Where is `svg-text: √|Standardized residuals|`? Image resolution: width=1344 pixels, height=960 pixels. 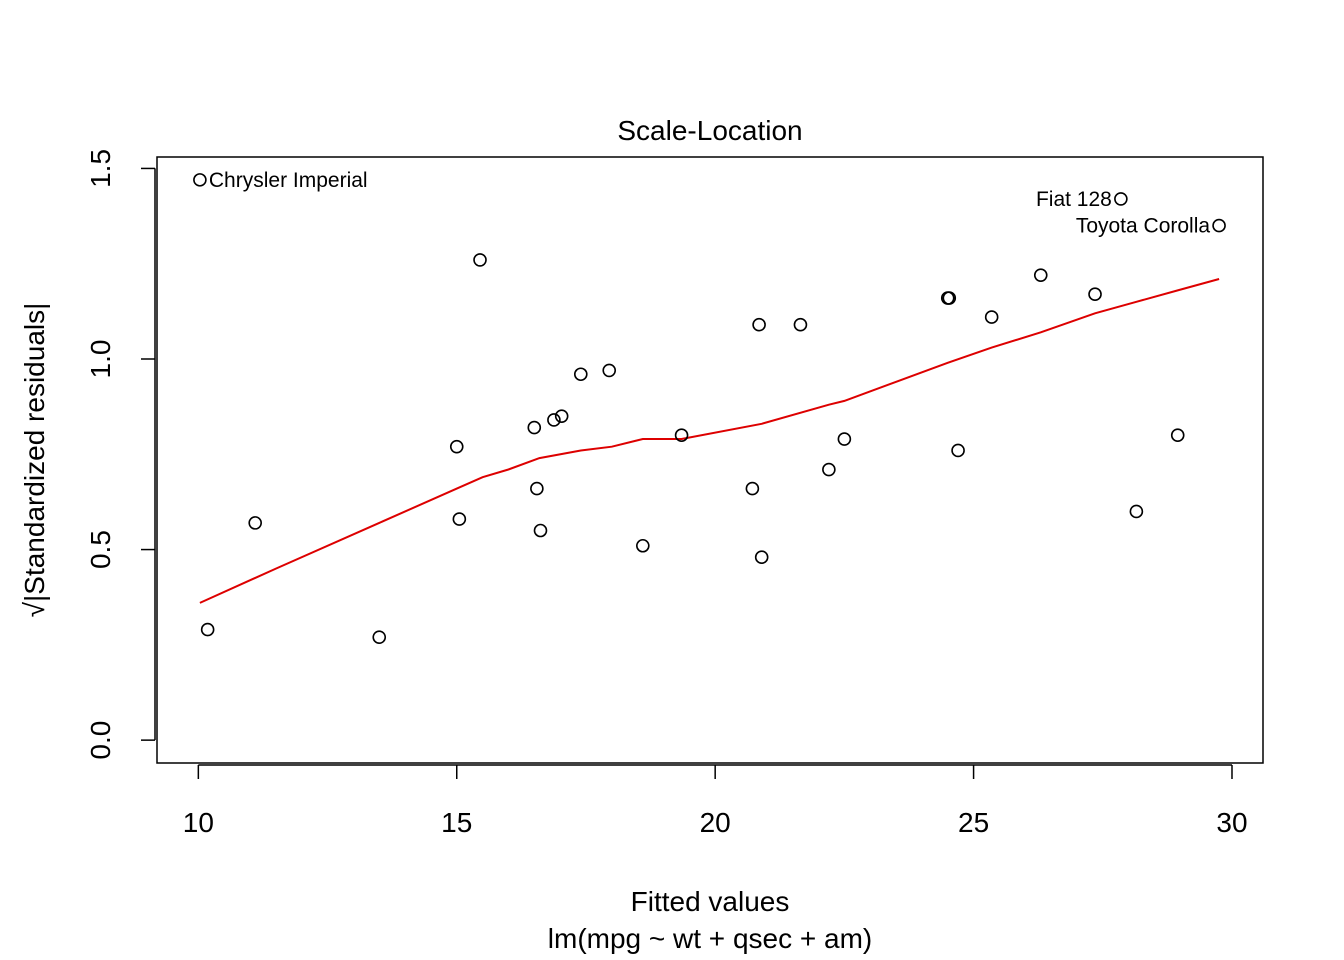
svg-text: √|Standardized residuals| is located at coordinates (34, 460).